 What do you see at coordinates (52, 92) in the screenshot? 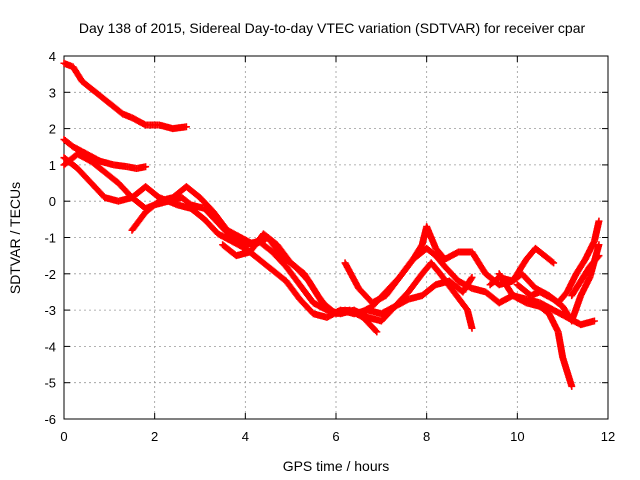
I see `y-tick-label: 3` at bounding box center [52, 92].